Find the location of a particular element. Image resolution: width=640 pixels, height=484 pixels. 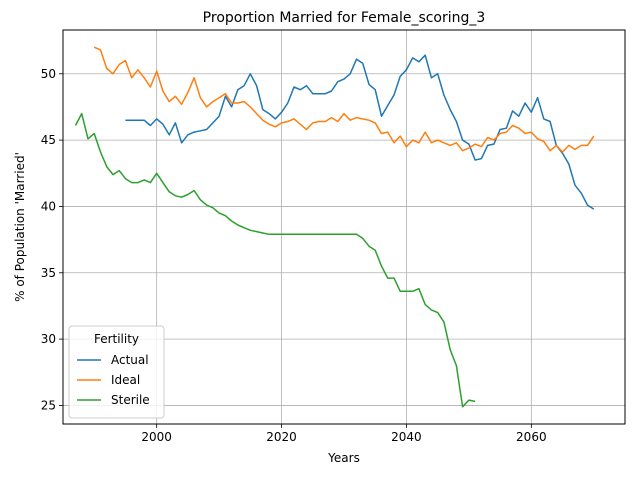

y-tick-label: 45 is located at coordinates (48, 140).